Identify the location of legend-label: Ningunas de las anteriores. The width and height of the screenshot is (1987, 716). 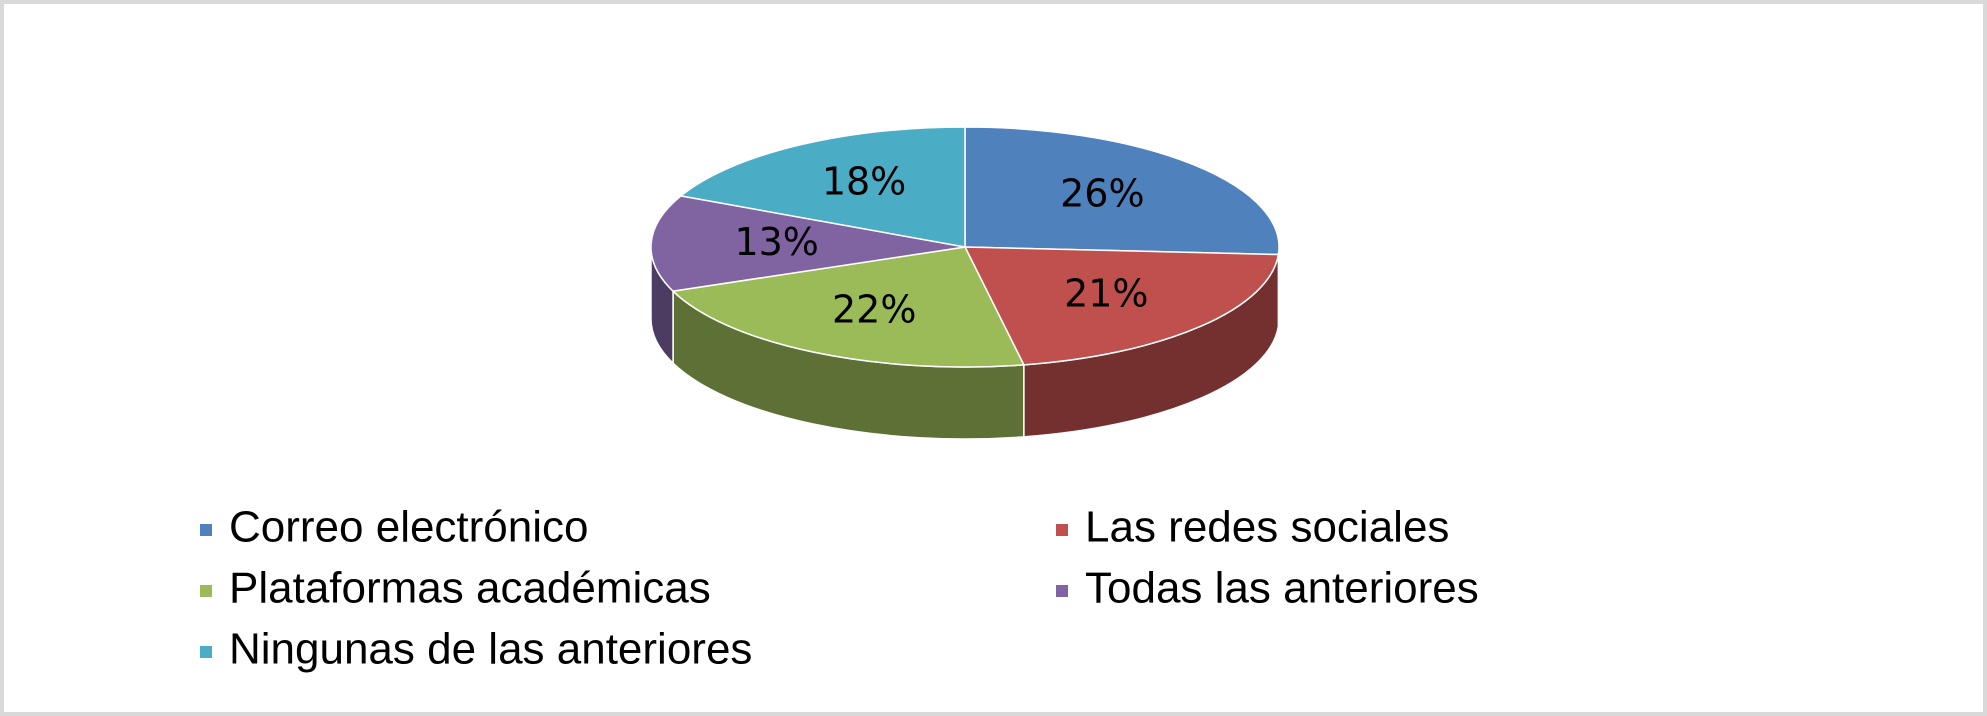
(490, 649).